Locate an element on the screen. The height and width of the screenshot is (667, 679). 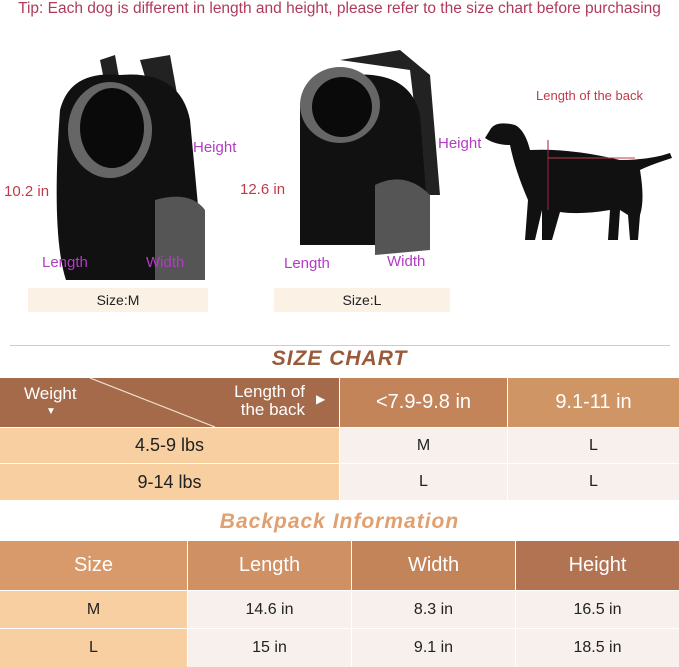
corner-header: Weight ▼ Length of the back ▶ is located at coordinates (169, 402).